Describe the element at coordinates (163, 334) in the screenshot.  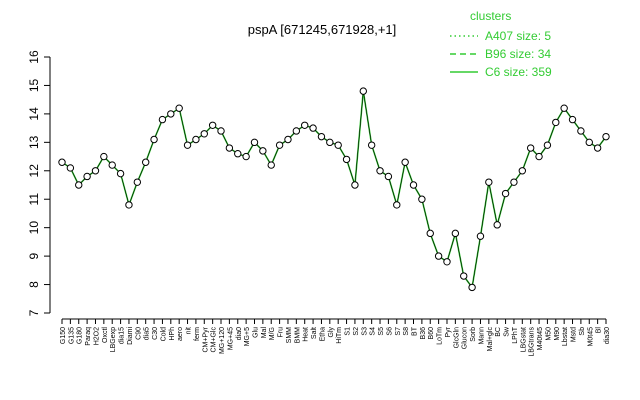
I see `x-tick-label: Cold` at that location.